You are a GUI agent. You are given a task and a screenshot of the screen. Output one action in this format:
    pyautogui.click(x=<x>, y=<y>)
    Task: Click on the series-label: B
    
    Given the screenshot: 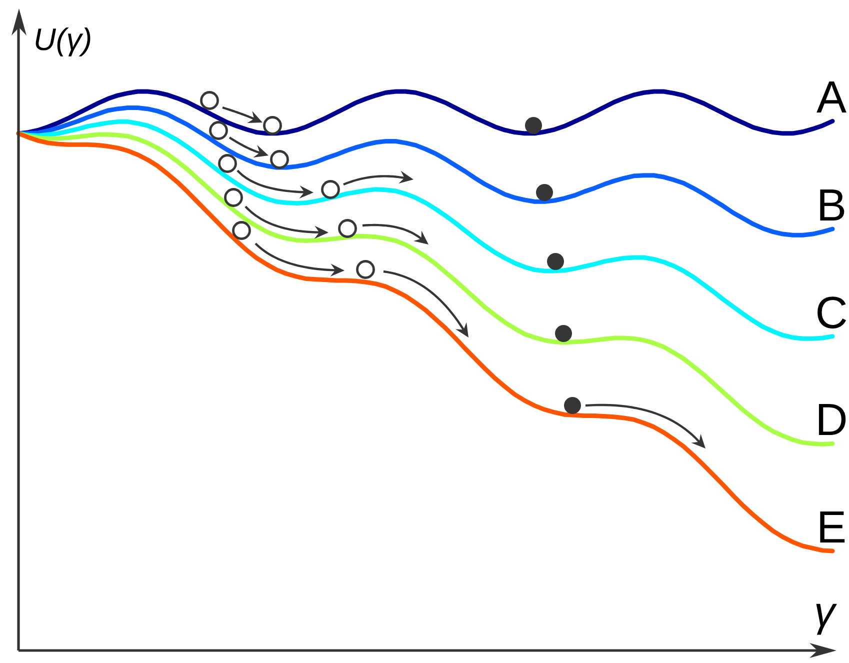 What is the action you would take?
    pyautogui.click(x=831, y=205)
    